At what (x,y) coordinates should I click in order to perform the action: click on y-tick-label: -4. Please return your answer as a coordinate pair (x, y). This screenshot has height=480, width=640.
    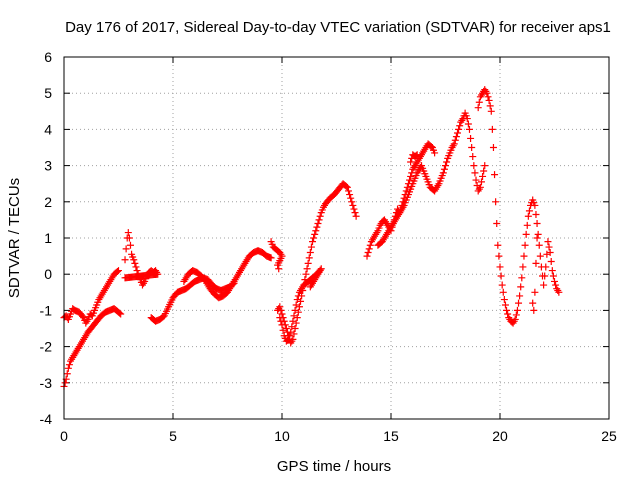
    Looking at the image, I should click on (46, 419).